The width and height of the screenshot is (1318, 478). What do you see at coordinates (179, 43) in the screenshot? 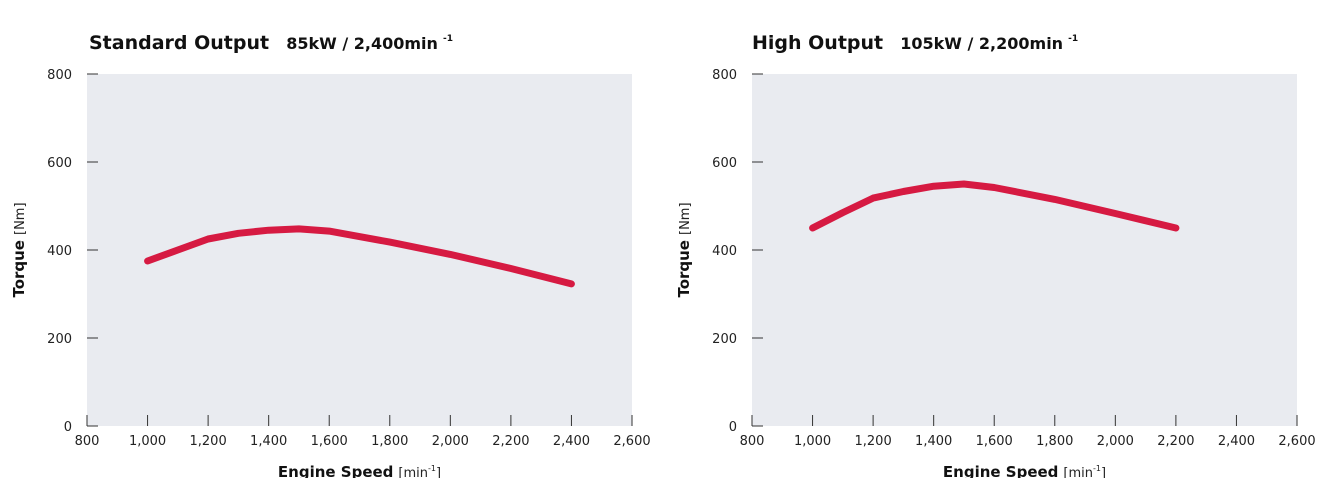
I see `chart-title-main: Standard Output` at bounding box center [179, 43].